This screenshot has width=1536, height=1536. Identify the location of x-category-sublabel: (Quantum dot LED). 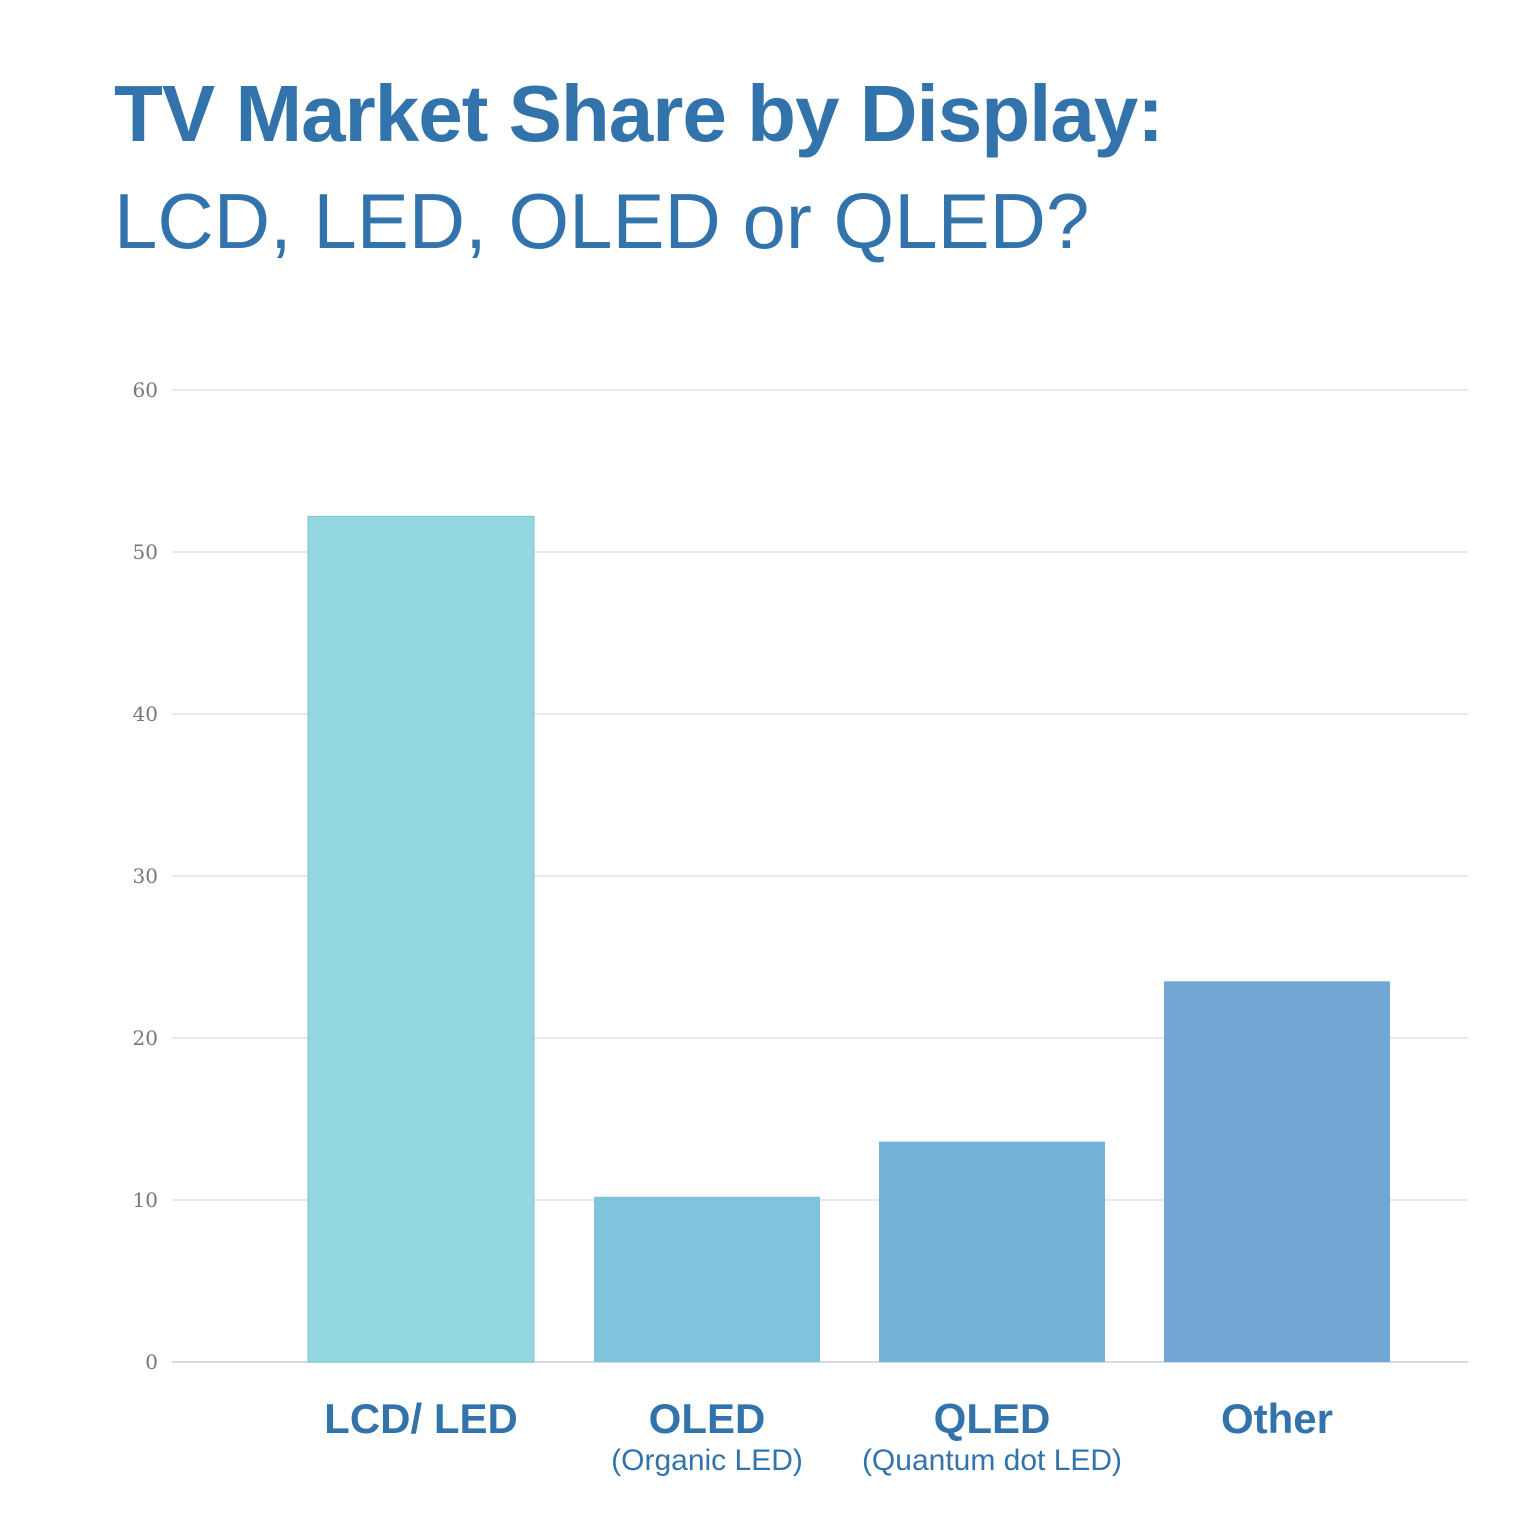
(992, 1460).